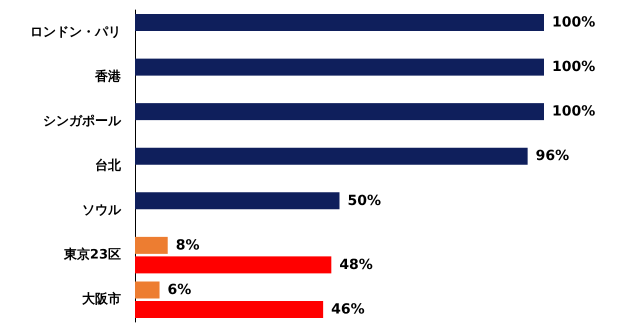 The height and width of the screenshot is (334, 640). Describe the element at coordinates (91, 254) in the screenshot. I see `y-tick-label: 東京23区` at that location.